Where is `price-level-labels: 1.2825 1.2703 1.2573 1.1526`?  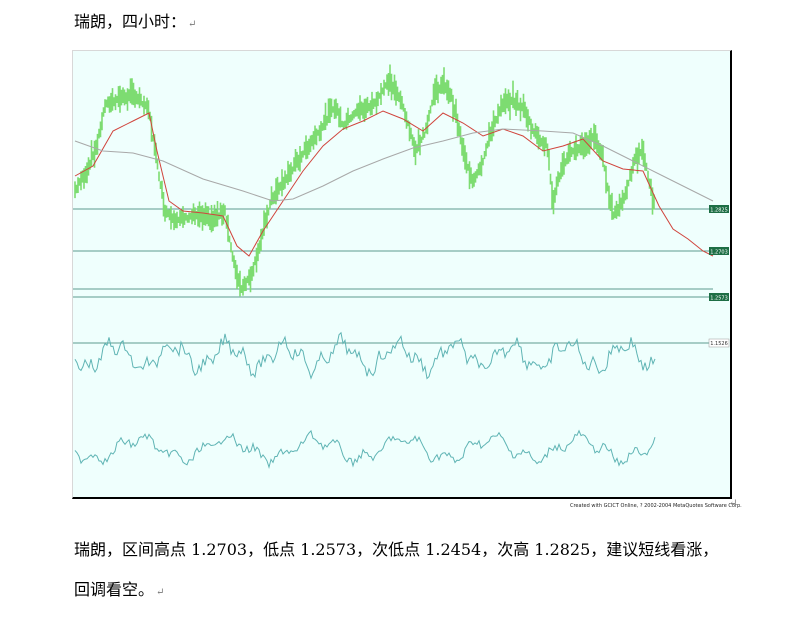
price-level-labels: 1.2825 1.2703 1.2573 1.1526 is located at coordinates (719, 276).